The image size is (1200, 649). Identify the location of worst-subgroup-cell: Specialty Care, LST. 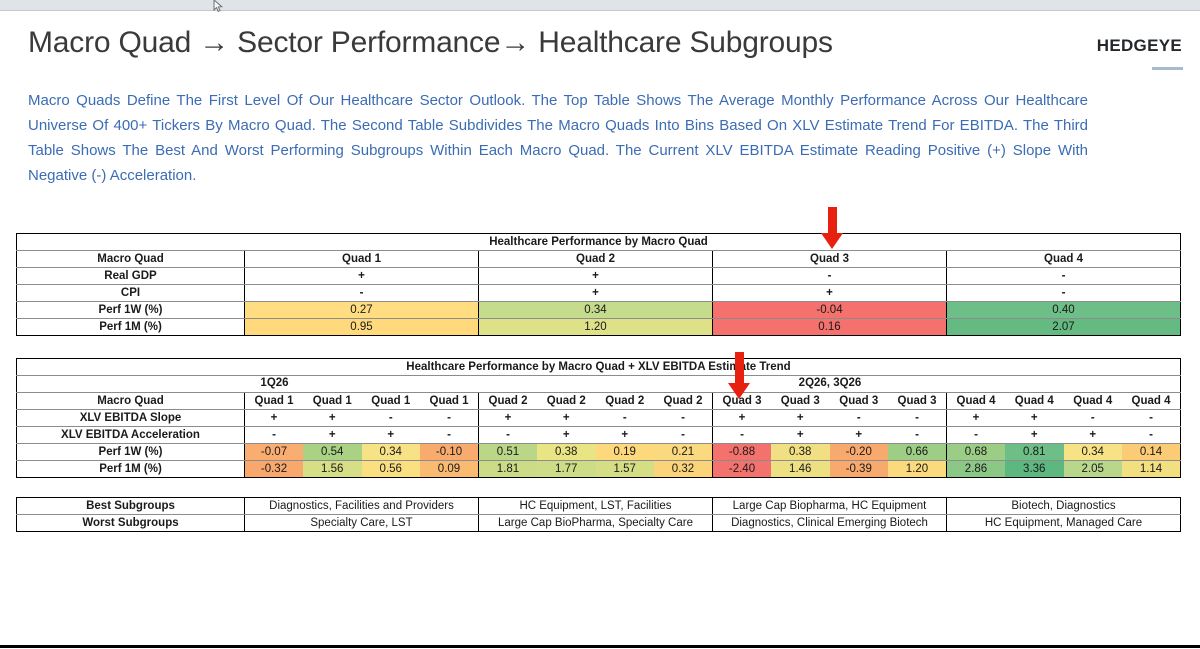
(361, 523).